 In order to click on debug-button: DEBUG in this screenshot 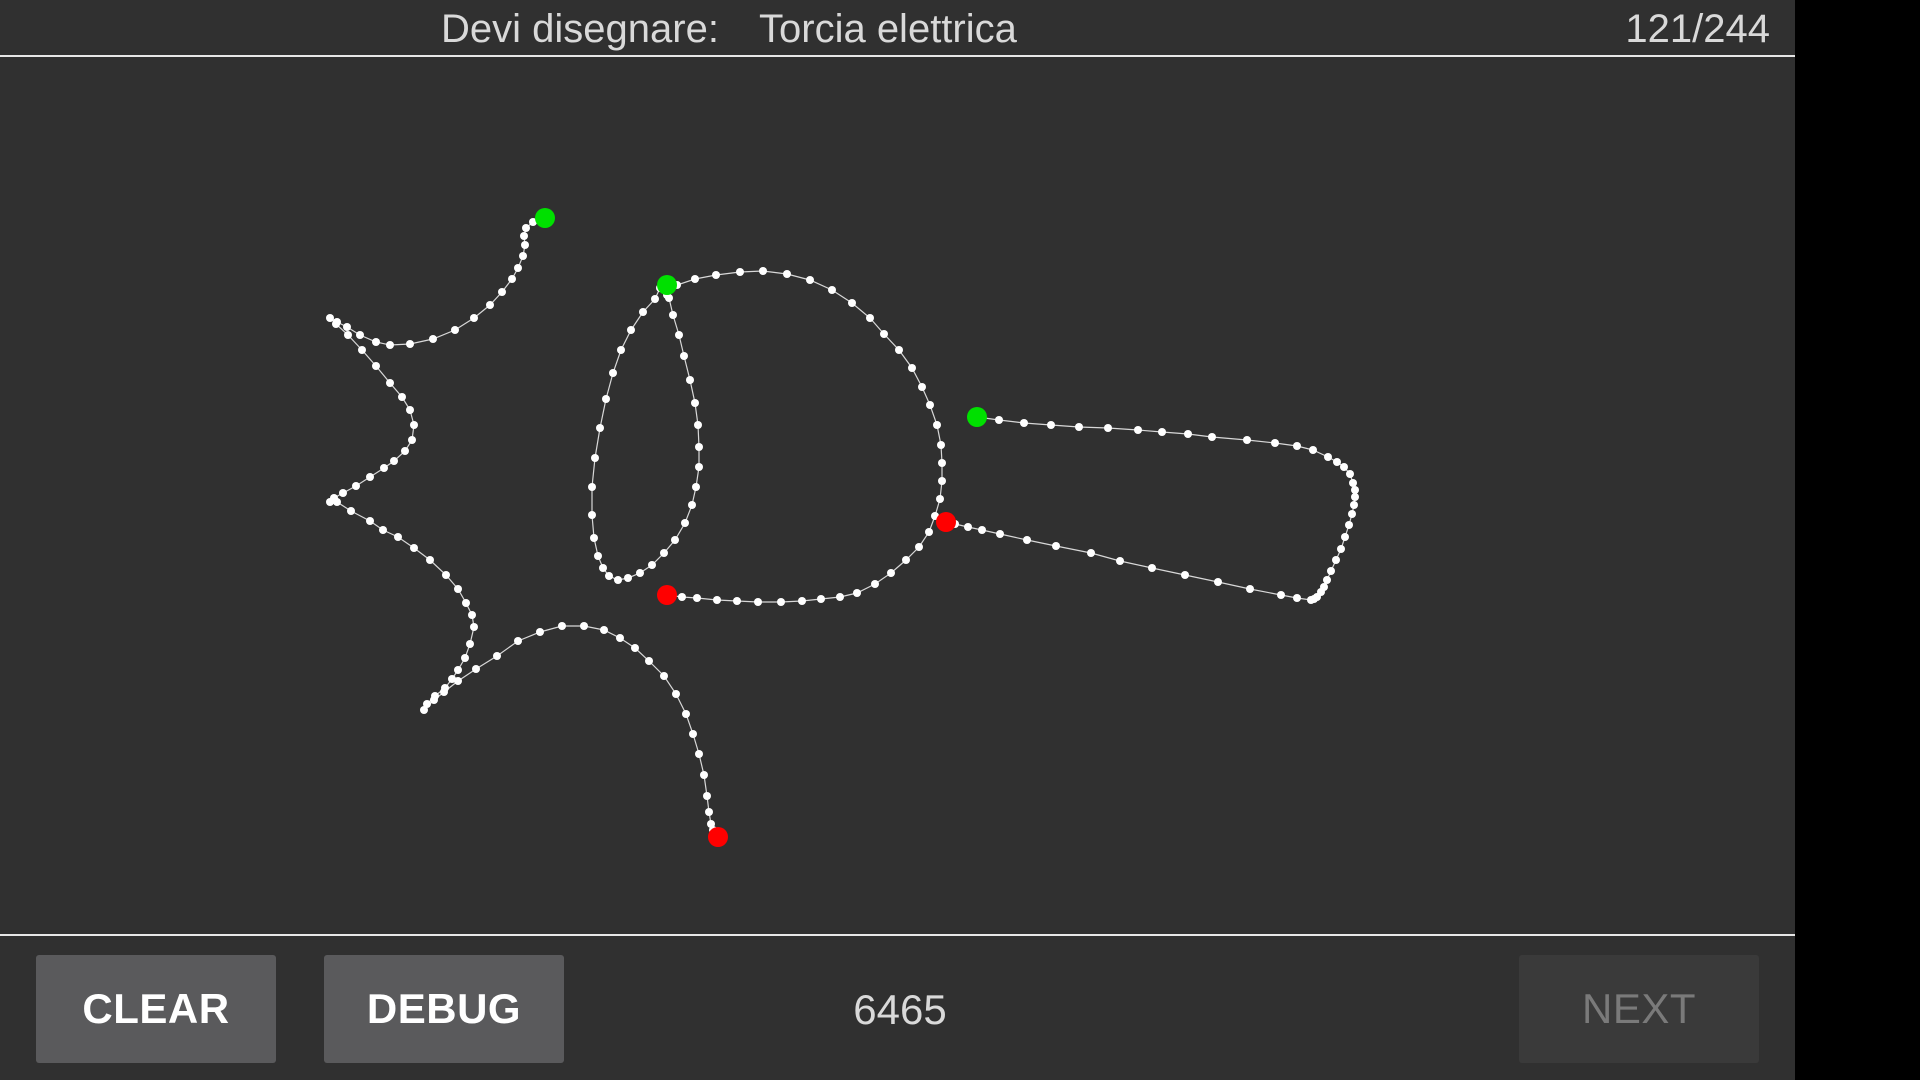, I will do `click(444, 1009)`.